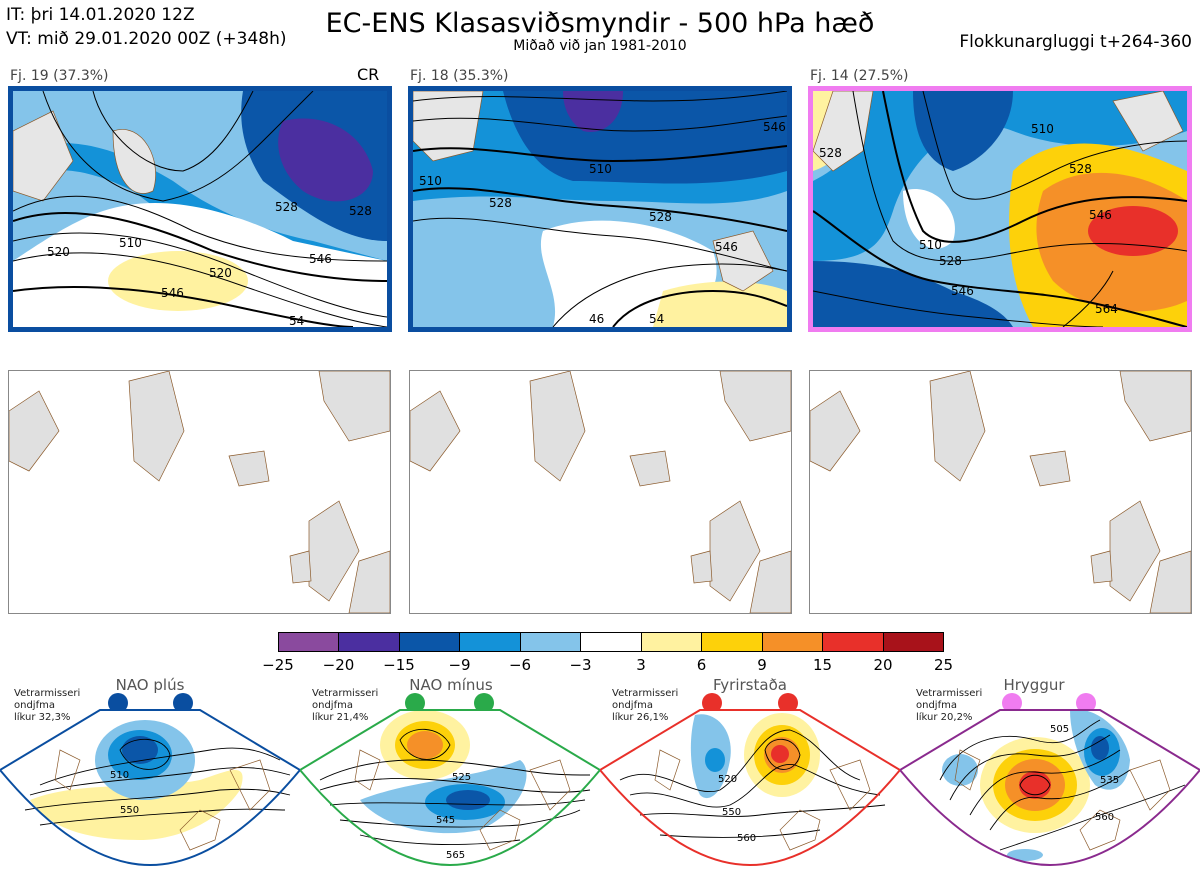 Image resolution: width=1200 pixels, height=871 pixels. What do you see at coordinates (580, 665) in the screenshot?
I see `colorbar-tick: −3` at bounding box center [580, 665].